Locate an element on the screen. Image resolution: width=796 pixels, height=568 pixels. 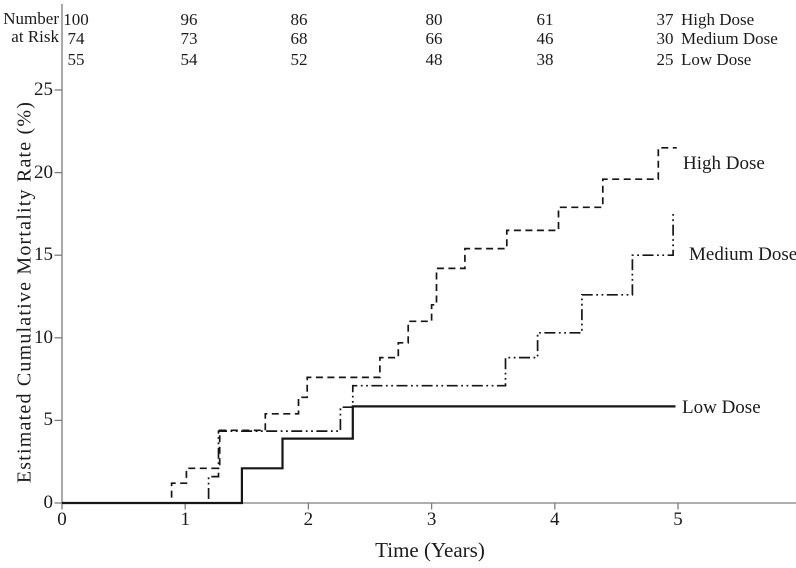
at-risk-count: 52 is located at coordinates (299, 59).